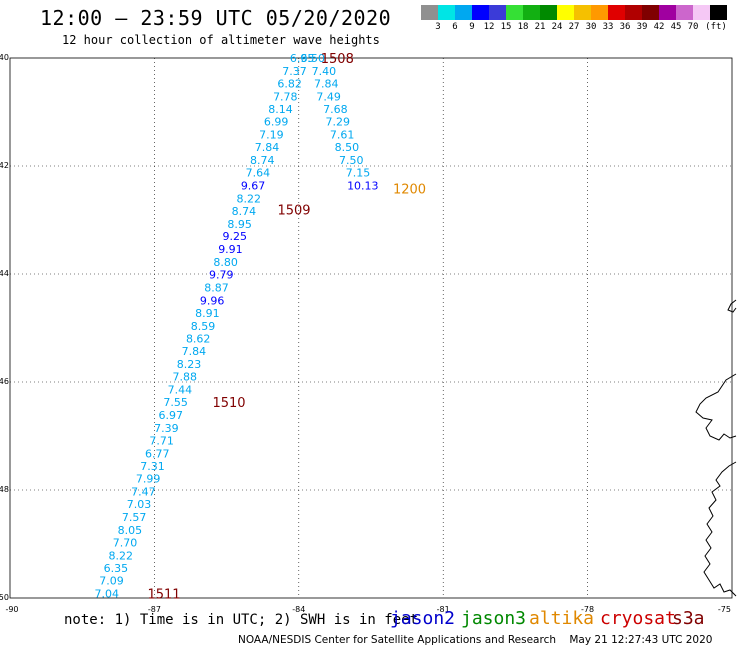 The width and height of the screenshot is (740, 650). I want to click on wave-height-value: 6.77, so click(157, 453).